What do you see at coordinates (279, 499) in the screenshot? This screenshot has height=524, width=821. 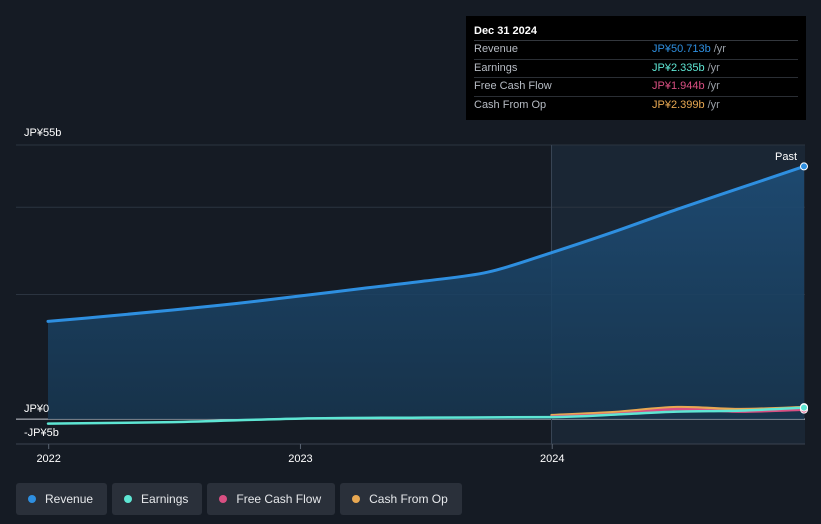 I see `legend-item-label: Free Cash Flow` at bounding box center [279, 499].